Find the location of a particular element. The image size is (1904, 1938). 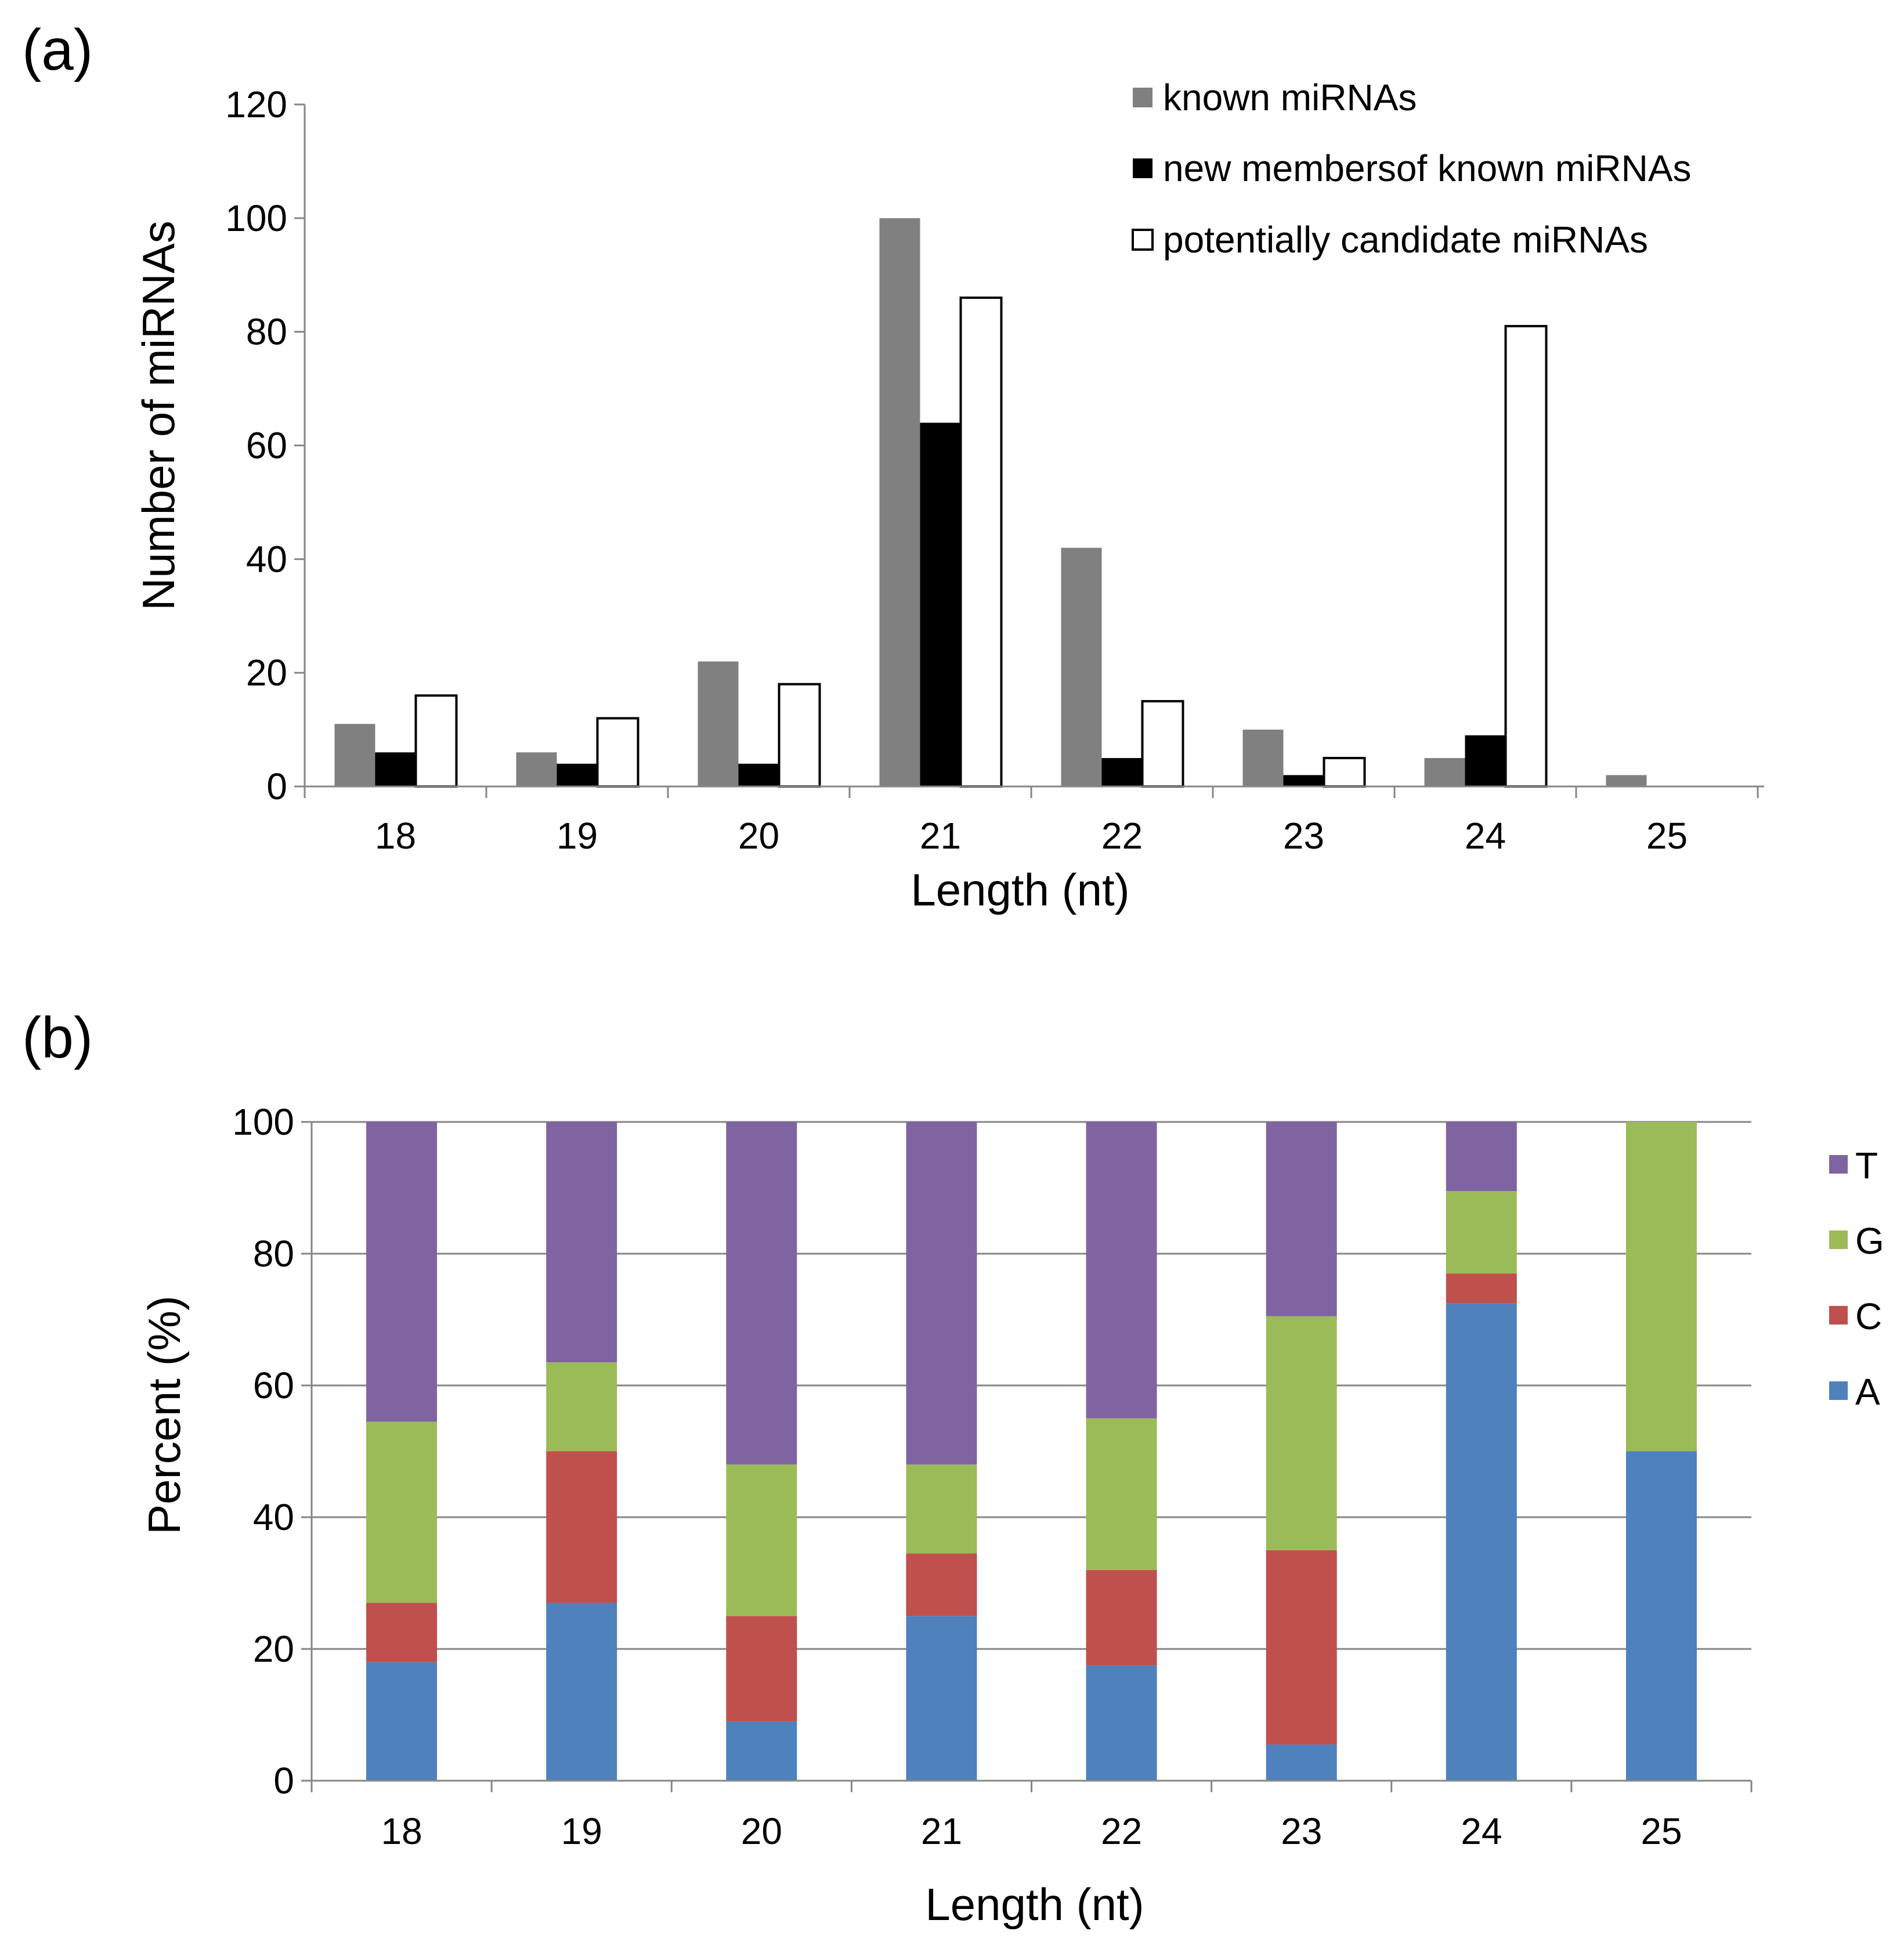

a-x-tick-label: 21 is located at coordinates (940, 836).